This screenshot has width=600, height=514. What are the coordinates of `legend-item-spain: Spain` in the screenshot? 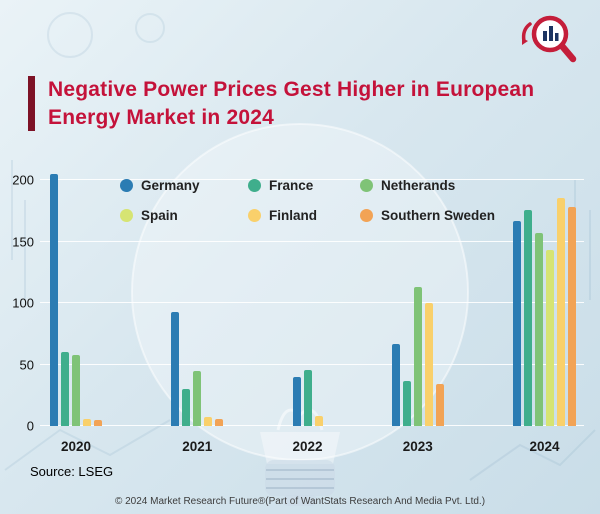 It's located at (184, 215).